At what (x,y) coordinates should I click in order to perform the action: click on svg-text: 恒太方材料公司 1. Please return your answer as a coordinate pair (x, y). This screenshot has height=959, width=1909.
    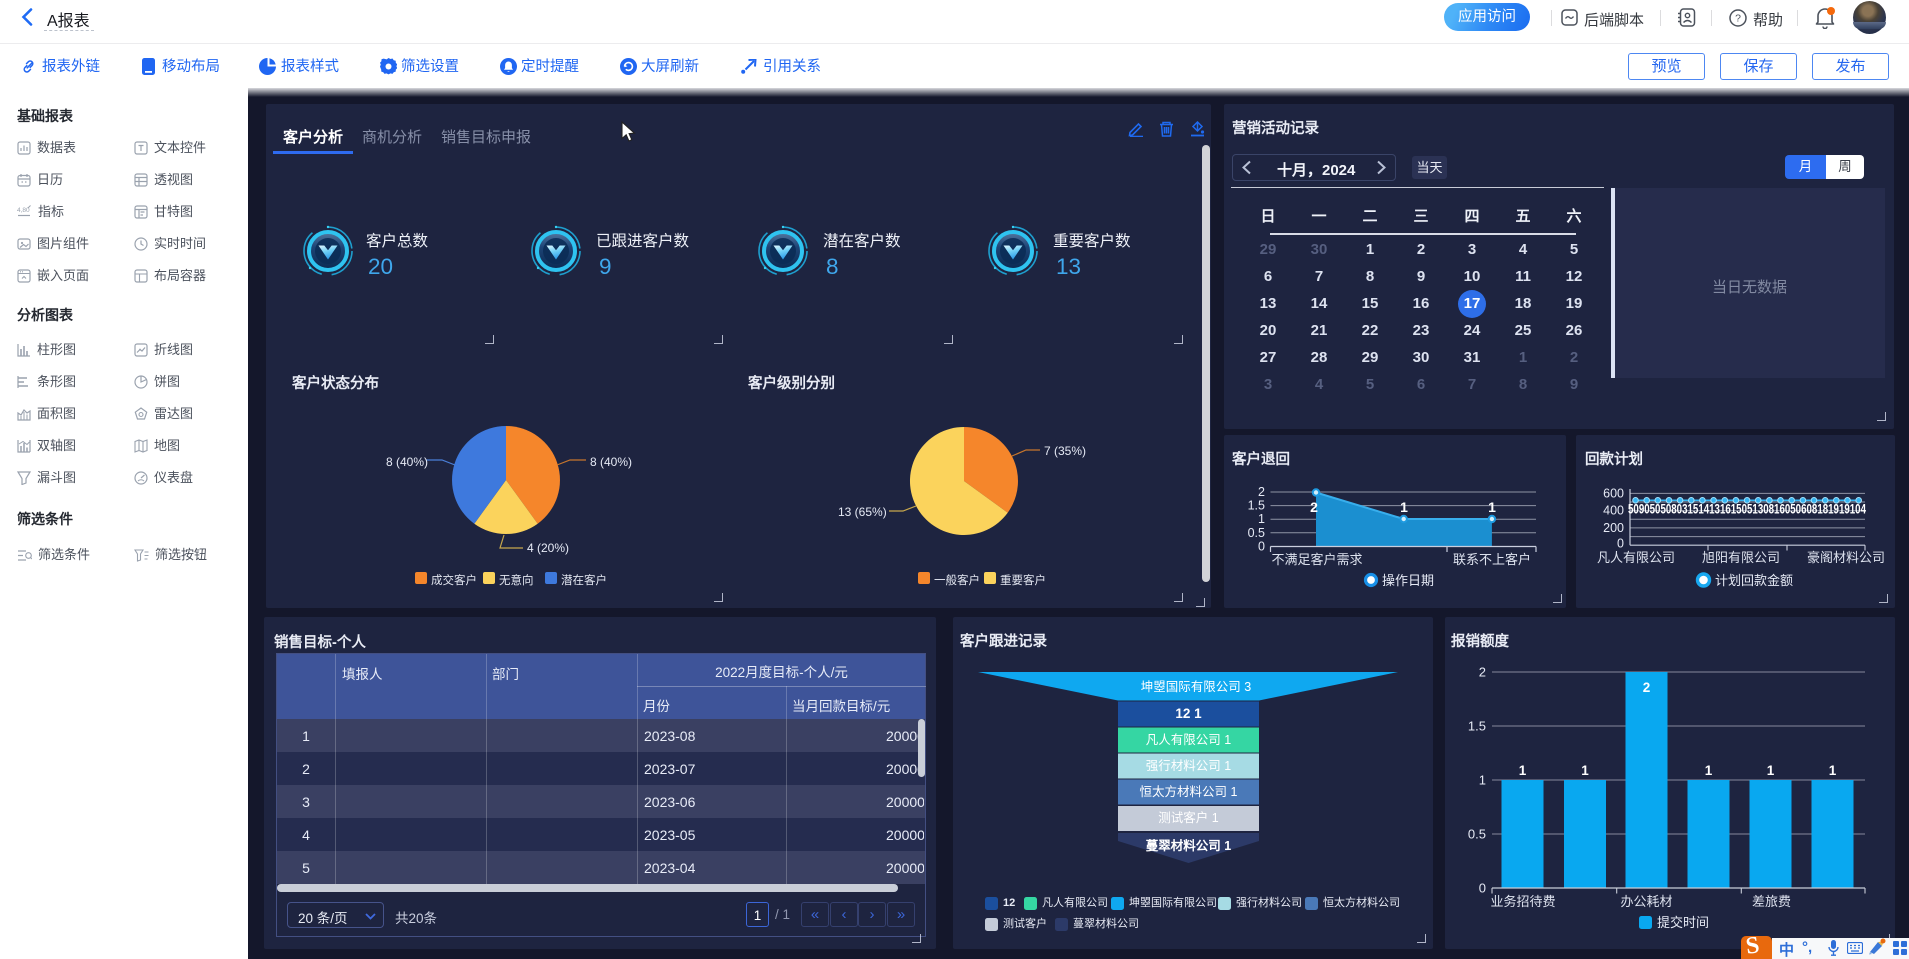
    Looking at the image, I should click on (1189, 791).